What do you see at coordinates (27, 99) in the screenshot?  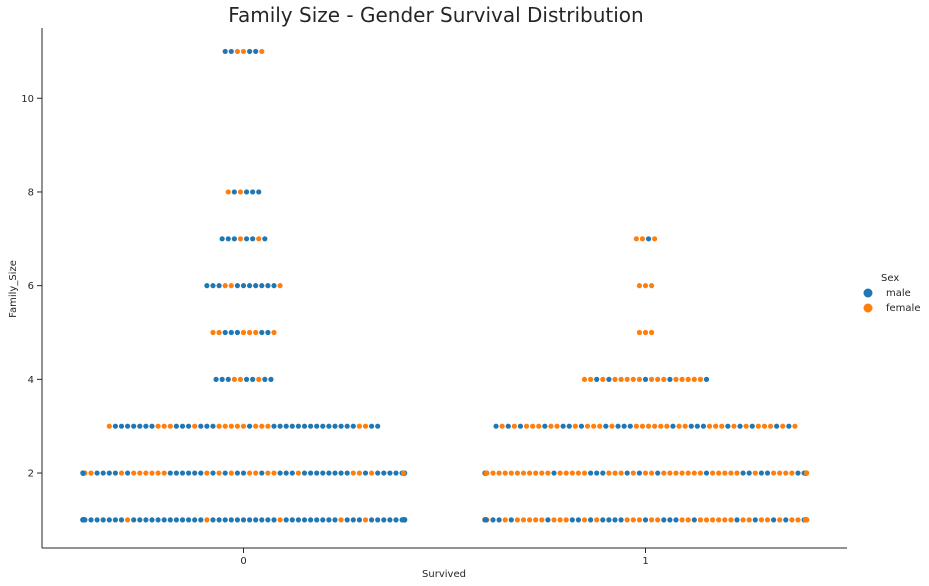 I see `y-tick-label: 10` at bounding box center [27, 99].